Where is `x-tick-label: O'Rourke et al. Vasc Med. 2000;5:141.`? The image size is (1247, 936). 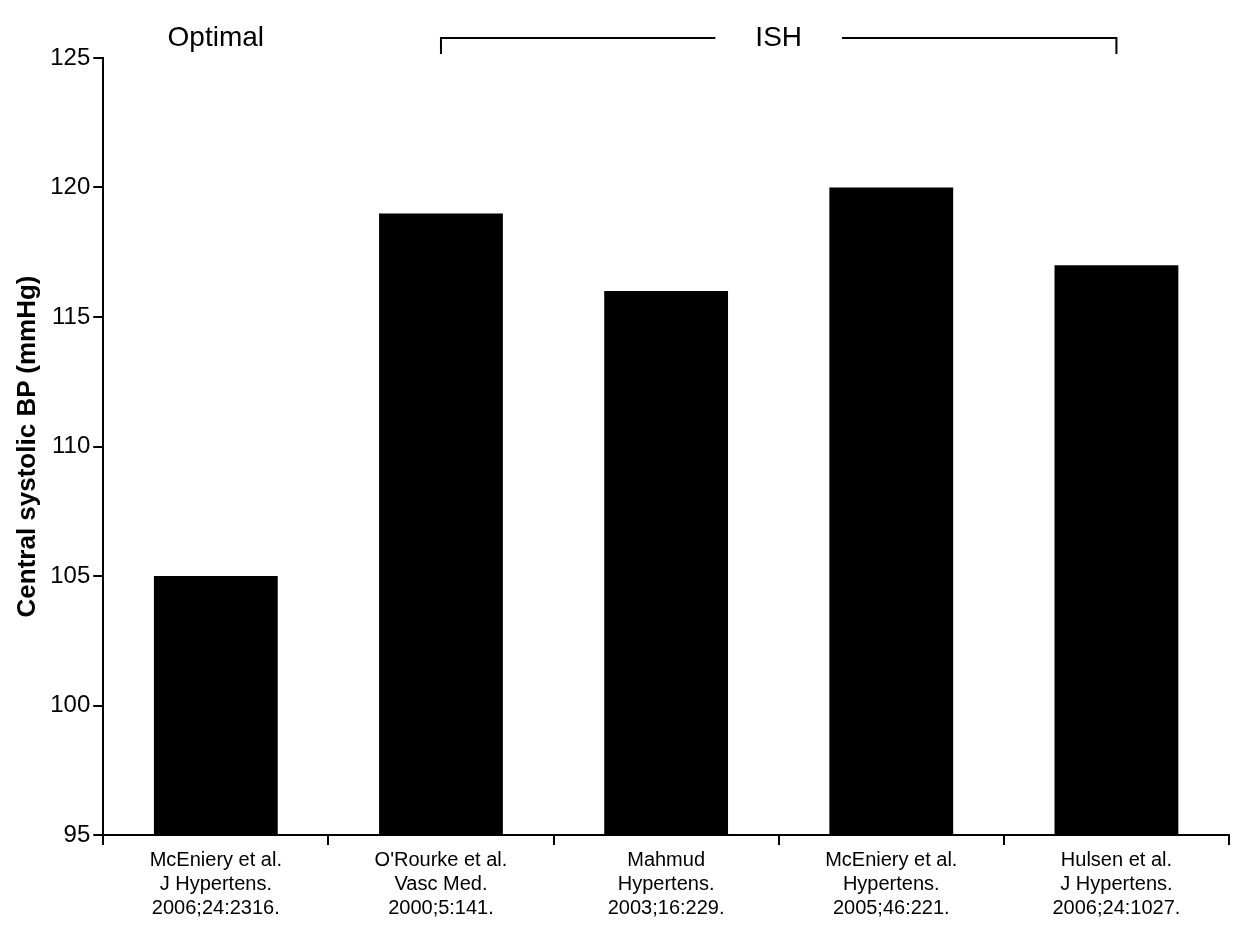 x-tick-label: O'Rourke et al. Vasc Med. 2000;5:141. is located at coordinates (441, 882).